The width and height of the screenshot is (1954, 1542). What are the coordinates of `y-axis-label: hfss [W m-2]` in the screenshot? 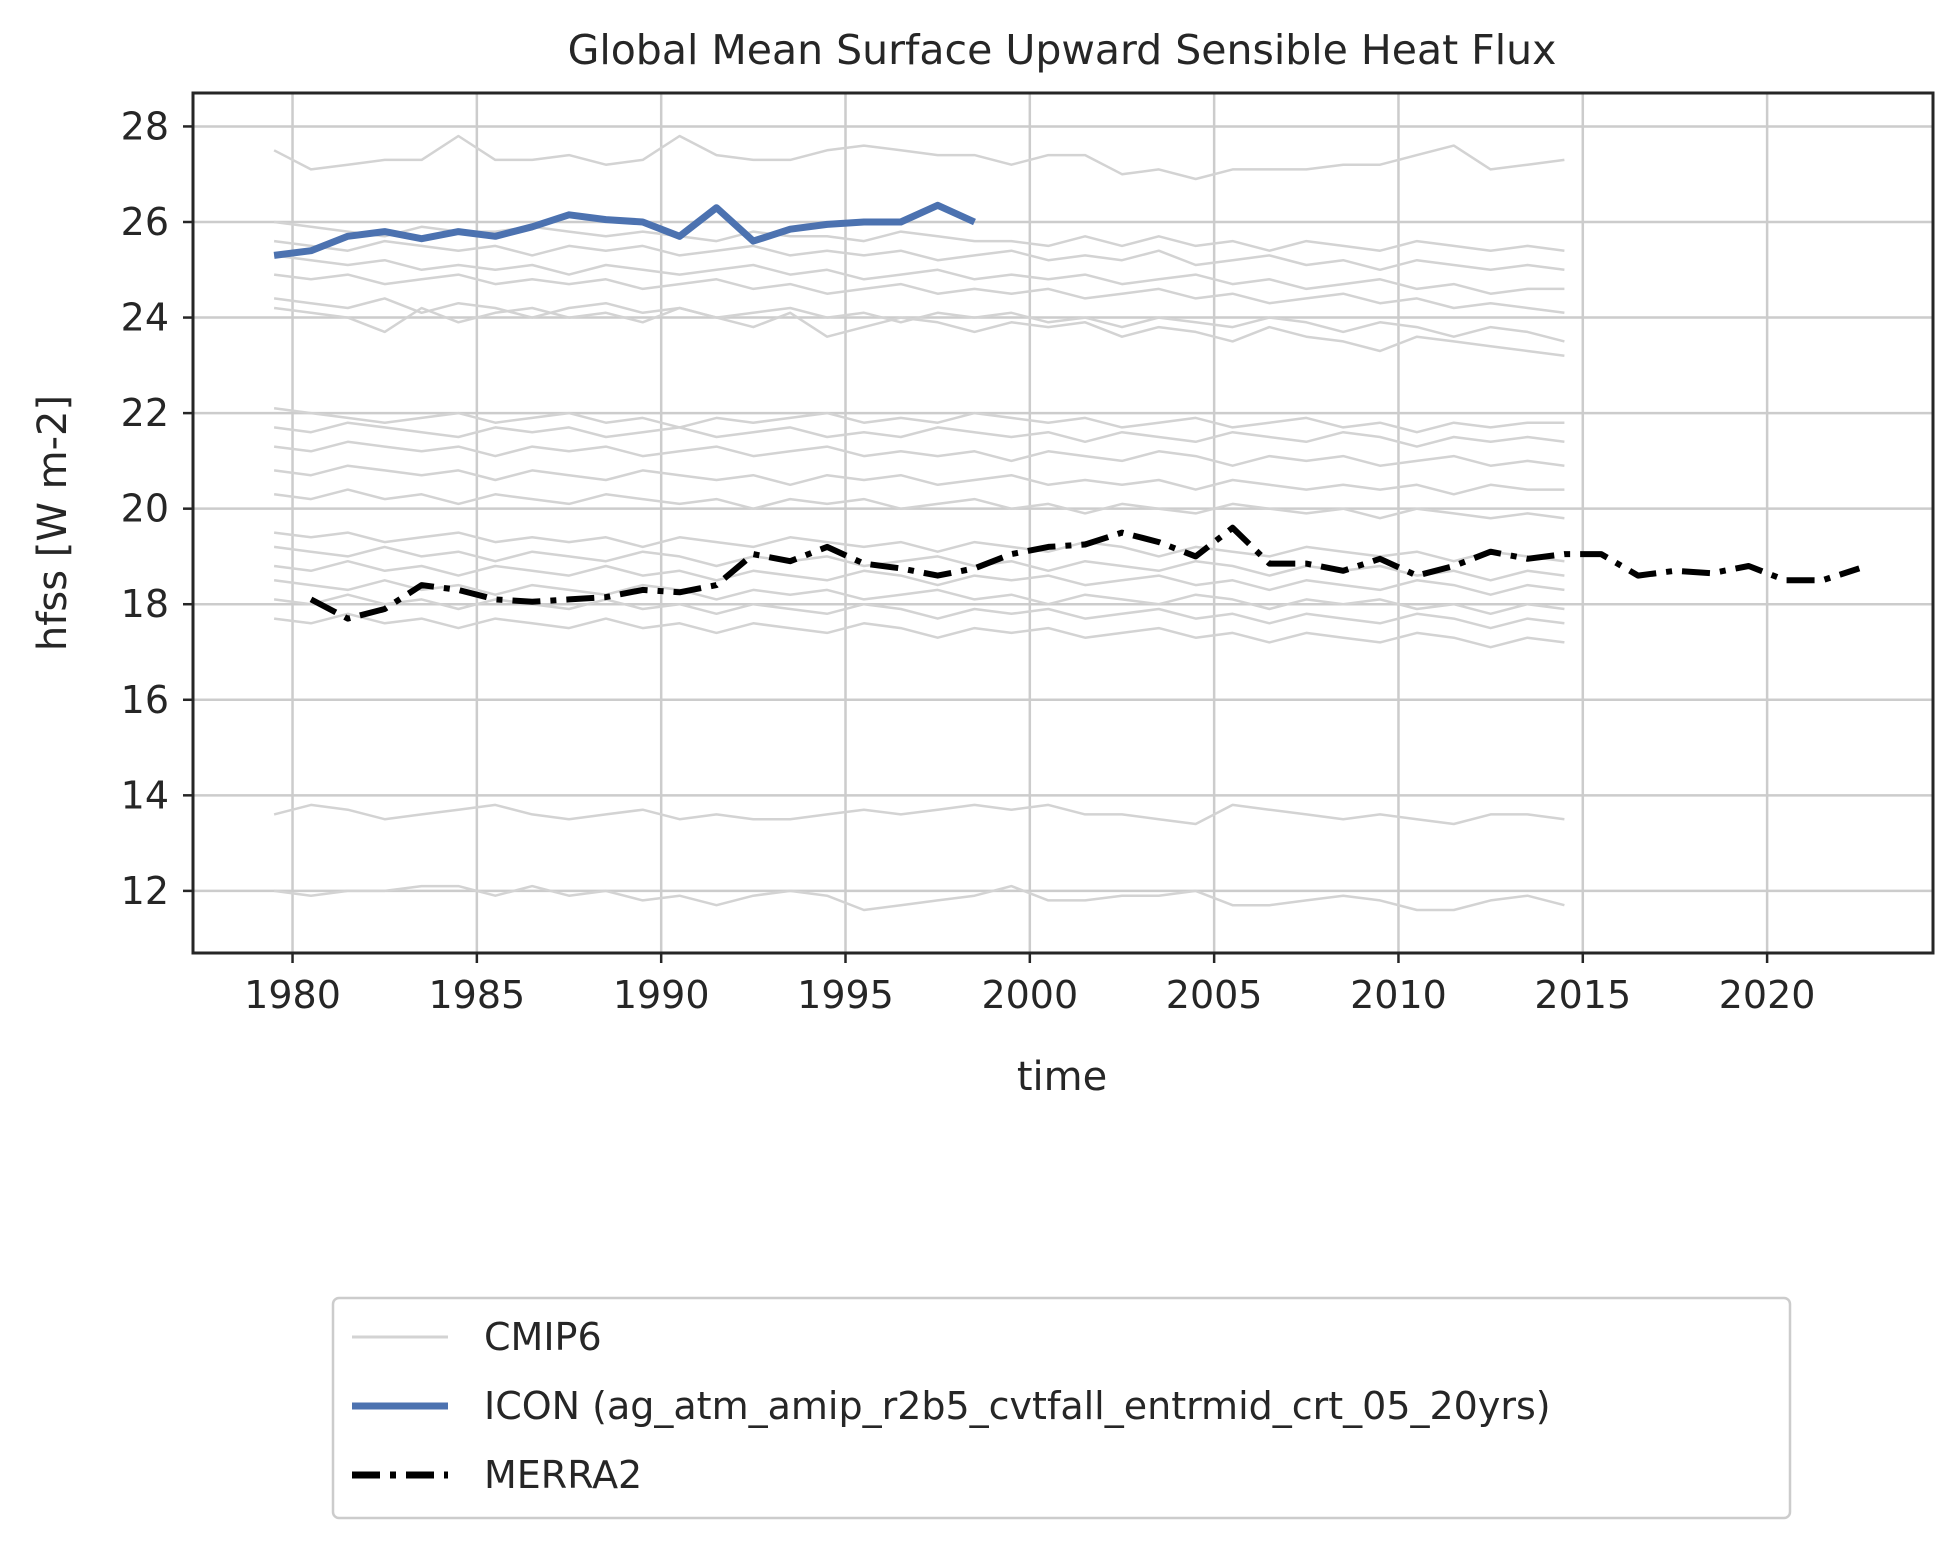 It's located at (53, 523).